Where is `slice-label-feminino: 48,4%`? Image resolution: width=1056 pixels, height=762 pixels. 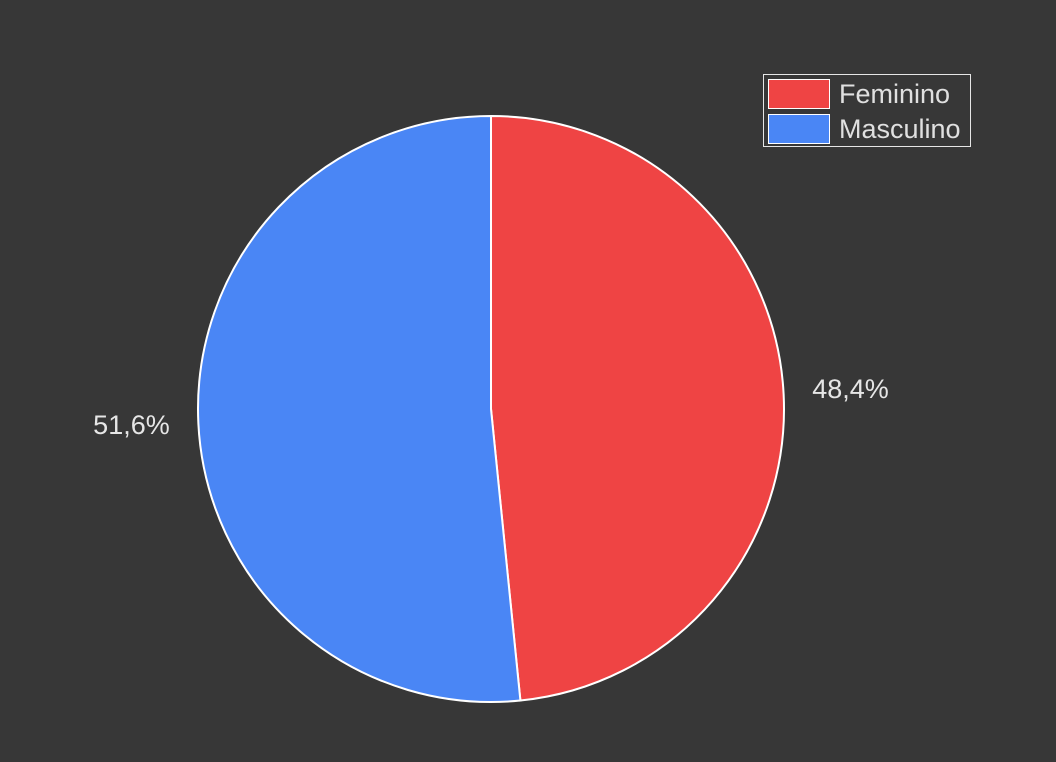
slice-label-feminino: 48,4% is located at coordinates (850, 389).